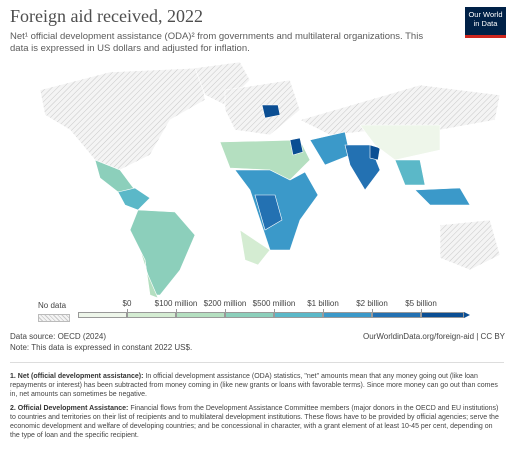  I want to click on legend-label: $100 million, so click(176, 303).